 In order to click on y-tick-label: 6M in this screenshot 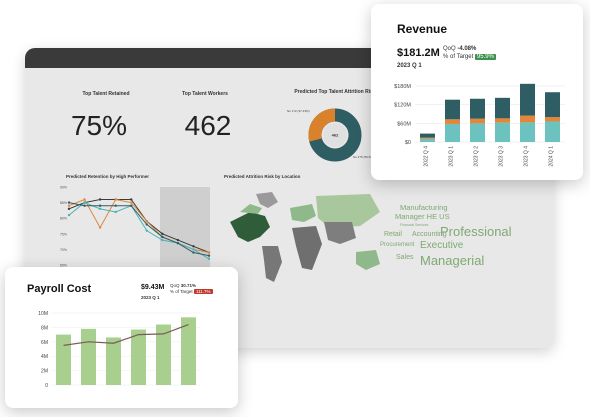, I will do `click(44, 343)`.